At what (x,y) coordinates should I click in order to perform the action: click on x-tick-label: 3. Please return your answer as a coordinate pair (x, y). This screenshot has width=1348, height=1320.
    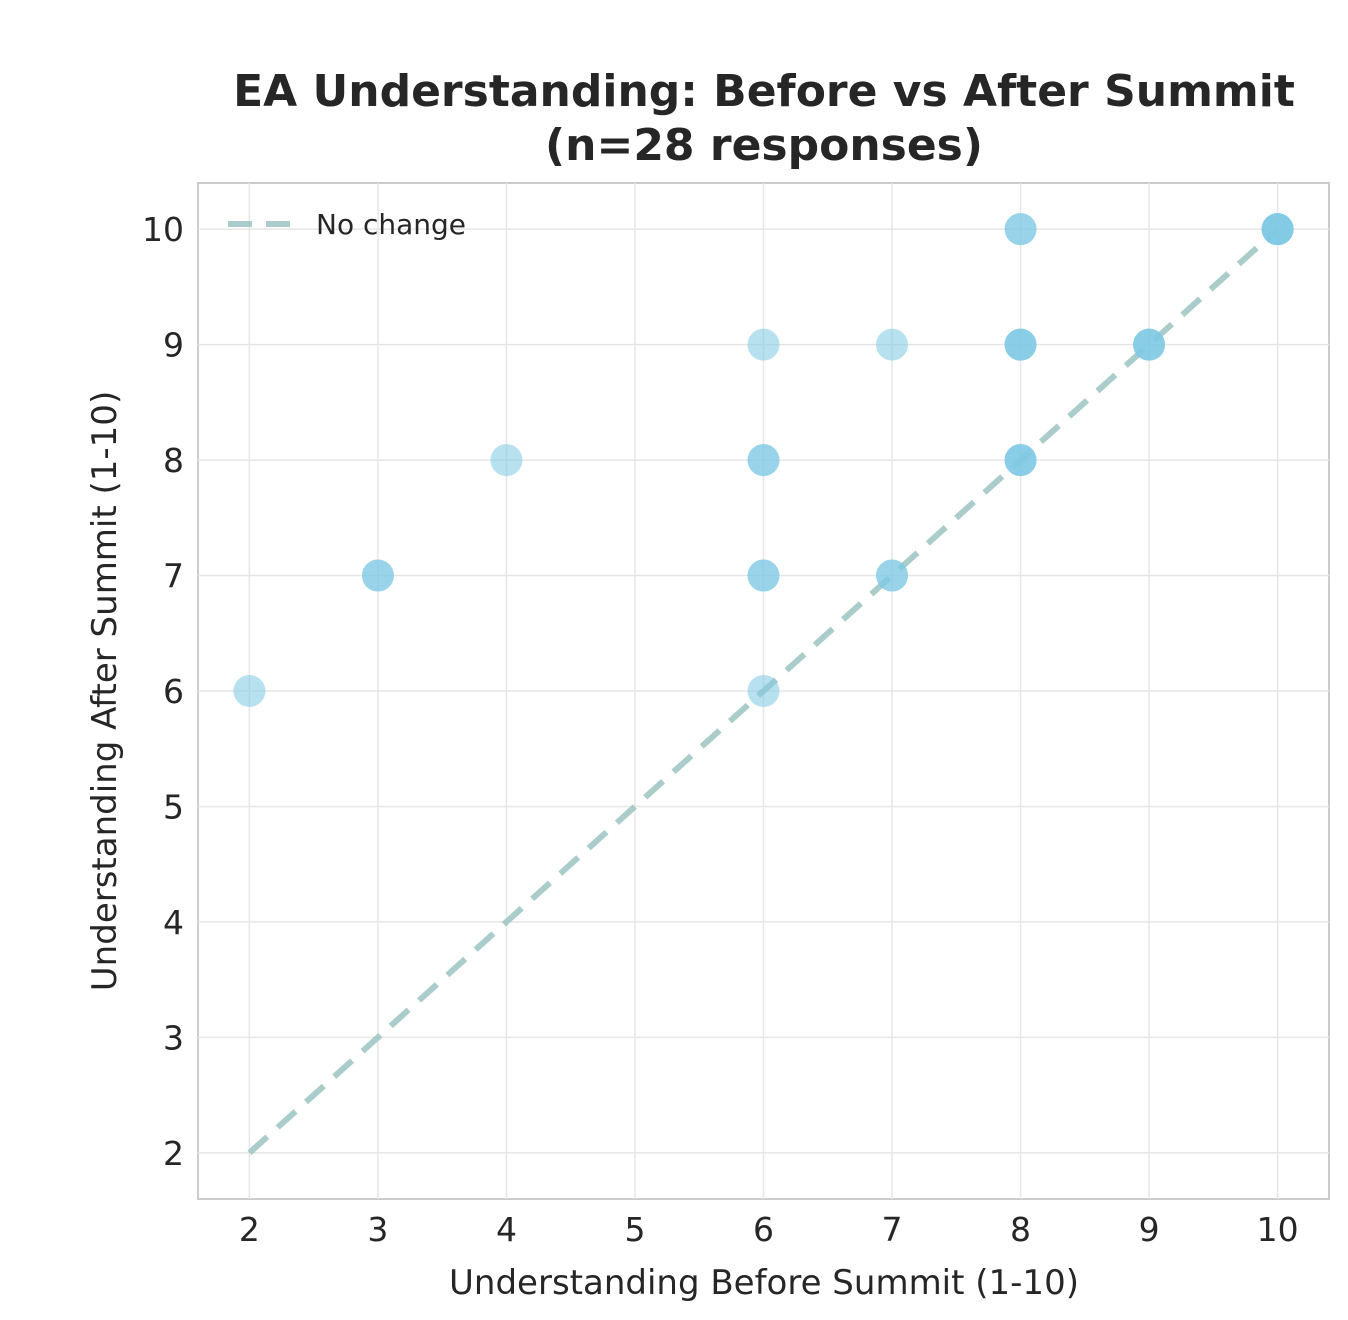
    Looking at the image, I should click on (377, 1229).